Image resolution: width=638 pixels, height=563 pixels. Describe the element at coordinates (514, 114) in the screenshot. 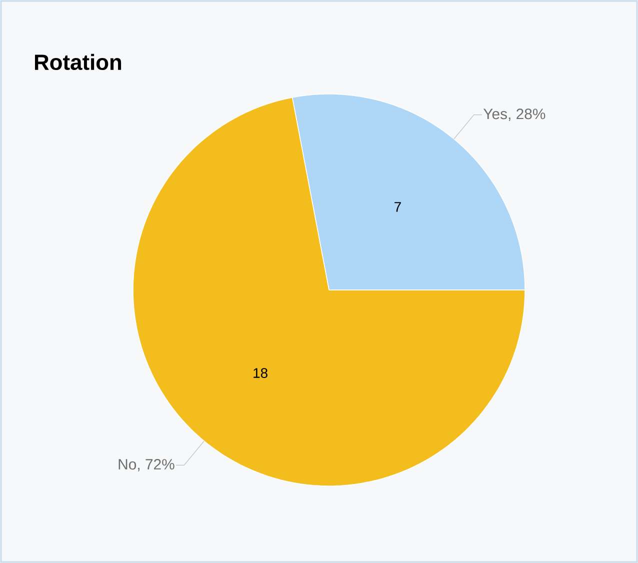

I see `slice-label: Yes, 28%` at that location.